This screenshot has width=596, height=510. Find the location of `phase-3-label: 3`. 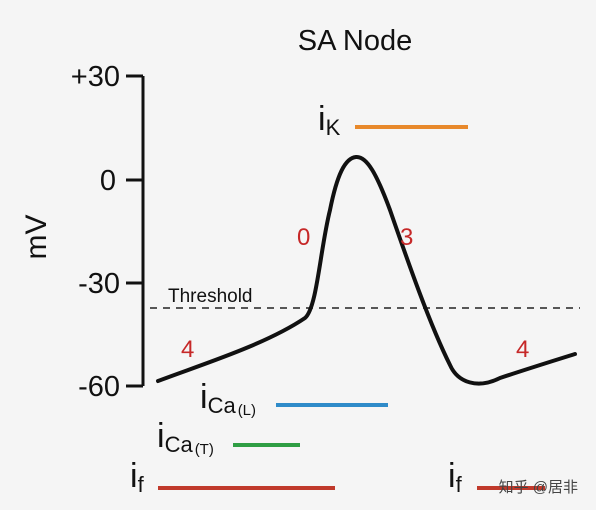

phase-3-label: 3 is located at coordinates (406, 237).